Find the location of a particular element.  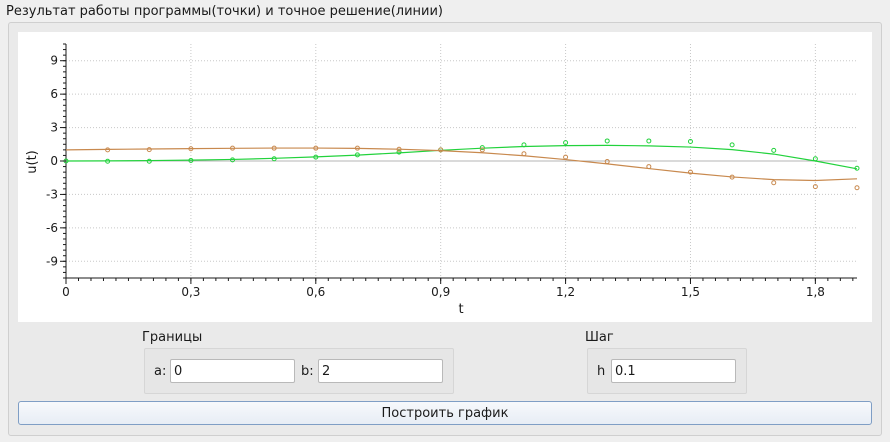

x-tick-label: 1,5 is located at coordinates (690, 292).